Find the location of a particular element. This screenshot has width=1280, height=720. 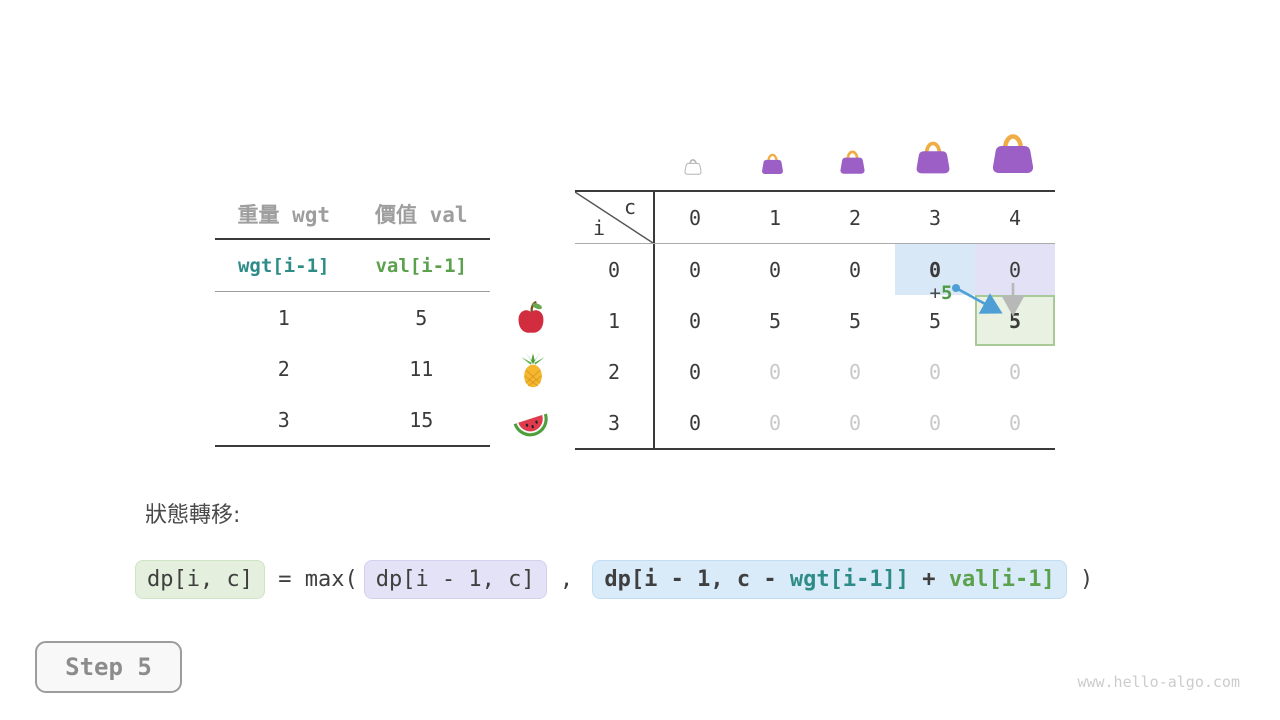

dp-col-header-4: 4 is located at coordinates (1015, 217).